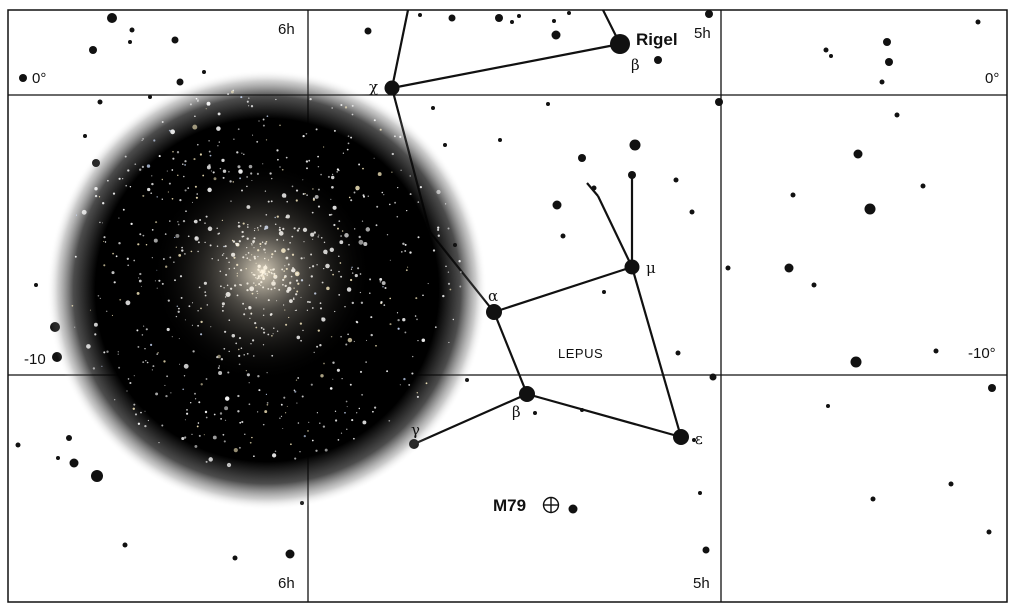  What do you see at coordinates (620, 44) in the screenshot?
I see `star-rigel` at bounding box center [620, 44].